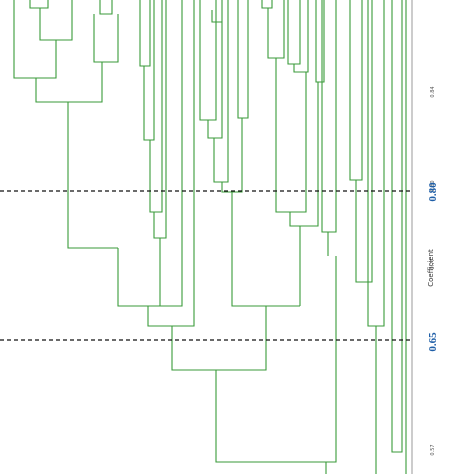 This screenshot has width=474, height=474. I want to click on axis-tick-label: 0.80, so click(433, 185).